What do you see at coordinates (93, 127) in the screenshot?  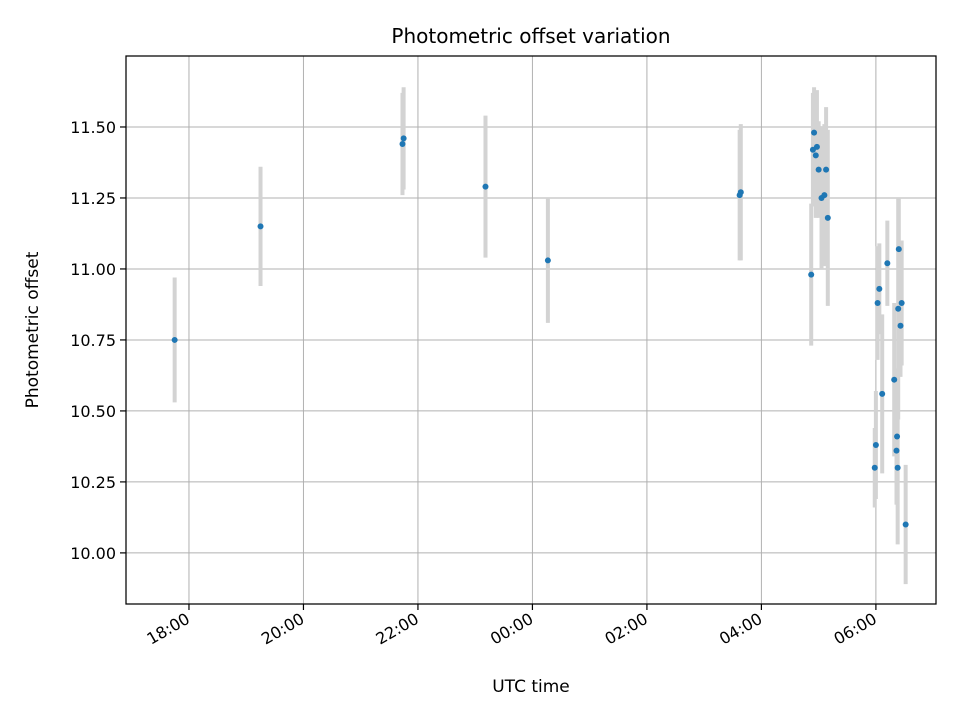 I see `y-tick-label: 11.50` at bounding box center [93, 127].